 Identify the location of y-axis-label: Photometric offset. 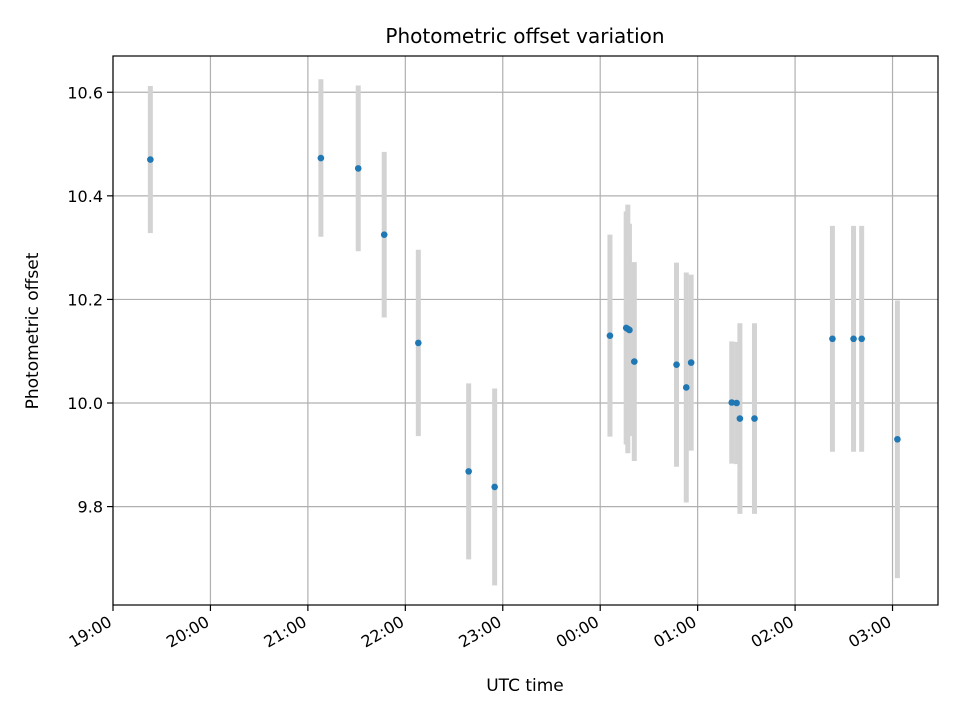
(33, 330).